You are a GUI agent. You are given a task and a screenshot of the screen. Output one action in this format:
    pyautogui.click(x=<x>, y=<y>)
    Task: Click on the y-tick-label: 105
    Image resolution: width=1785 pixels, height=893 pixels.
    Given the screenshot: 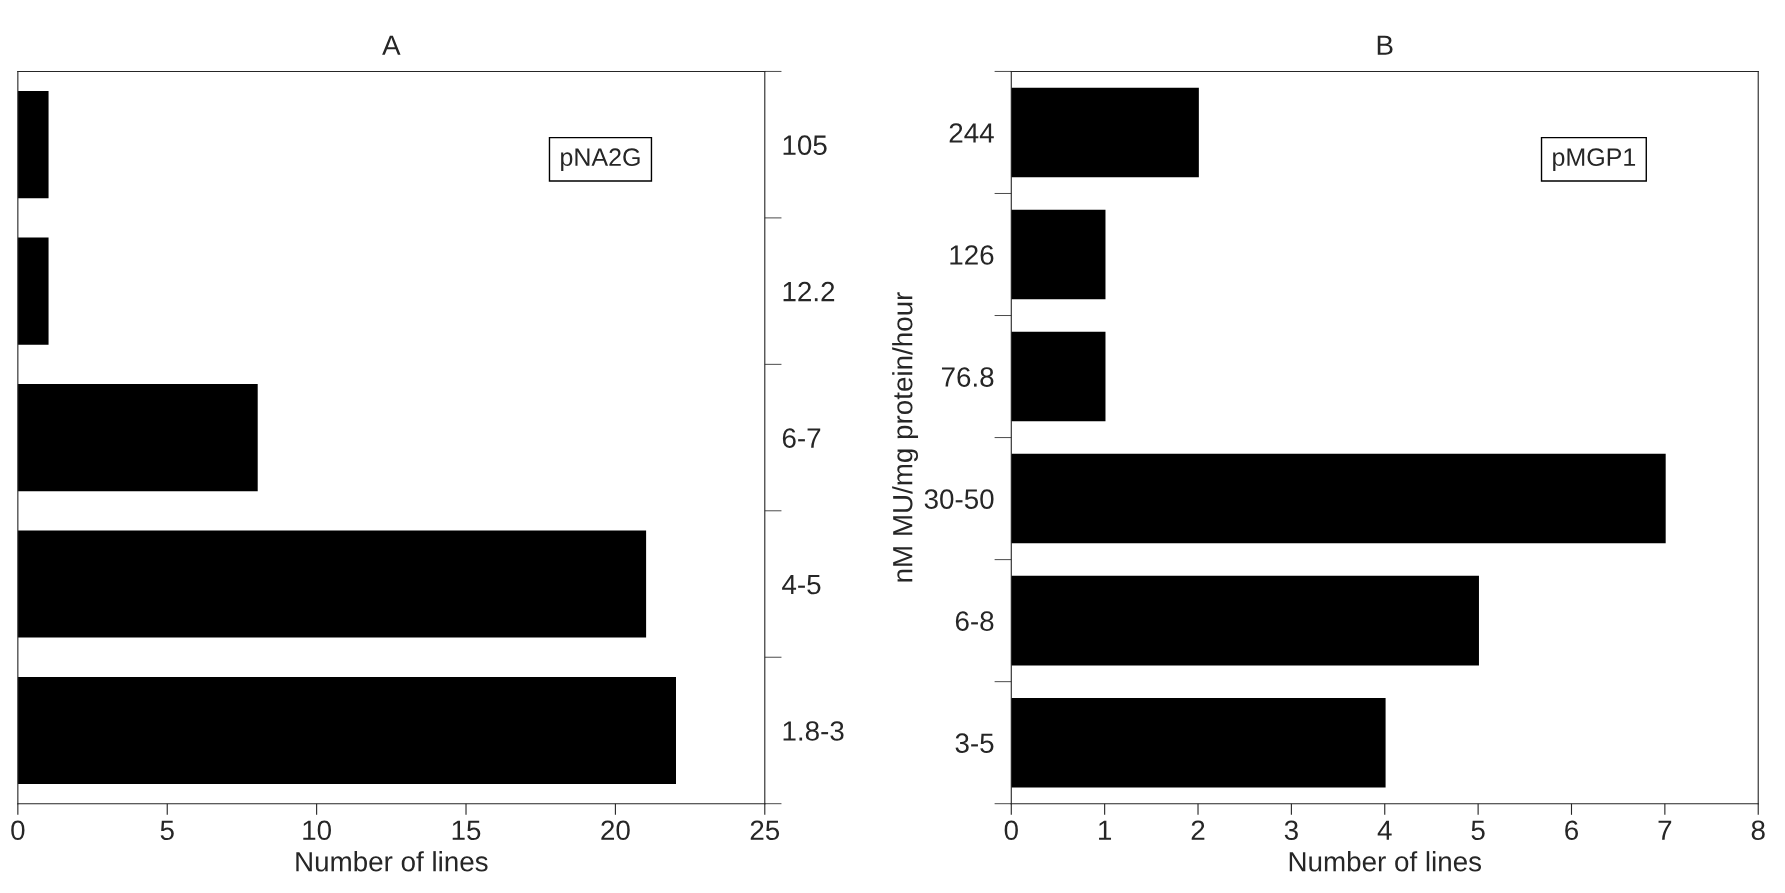 What is the action you would take?
    pyautogui.click(x=805, y=145)
    